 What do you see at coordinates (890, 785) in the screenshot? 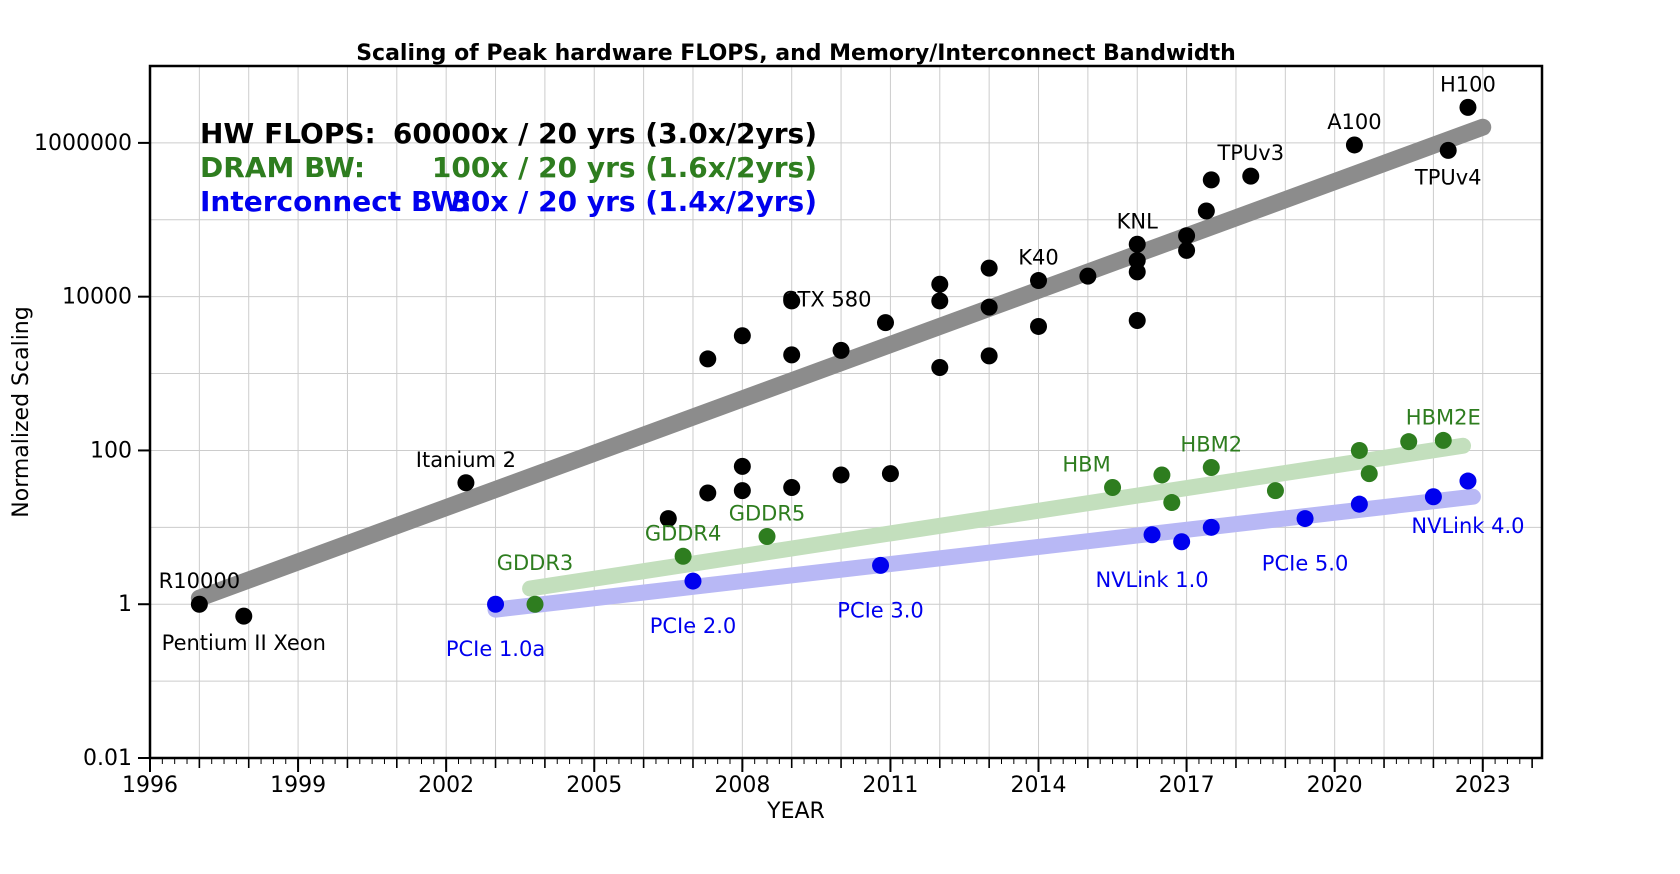
I see `x-tick-label: 2011` at bounding box center [890, 785].